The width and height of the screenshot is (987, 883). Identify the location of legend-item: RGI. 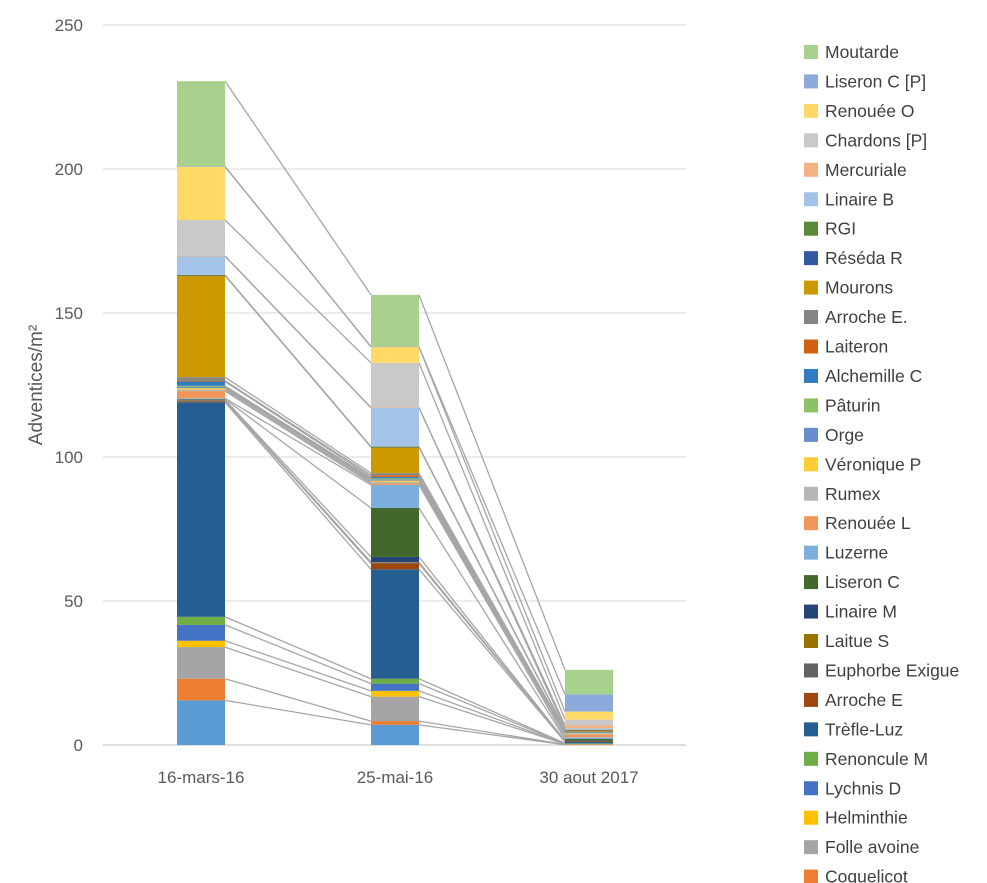
(830, 229).